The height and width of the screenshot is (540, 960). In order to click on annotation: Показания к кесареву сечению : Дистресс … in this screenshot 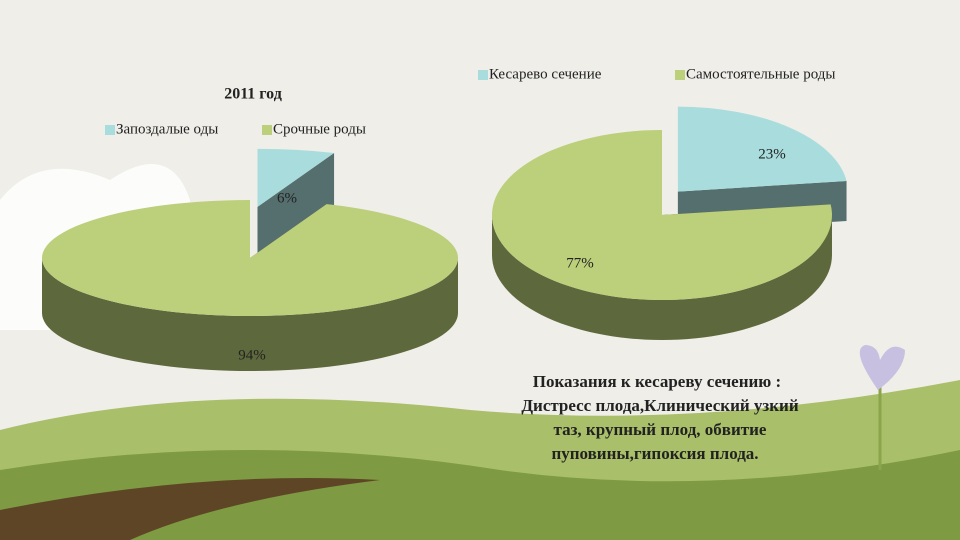, I will do `click(660, 417)`.